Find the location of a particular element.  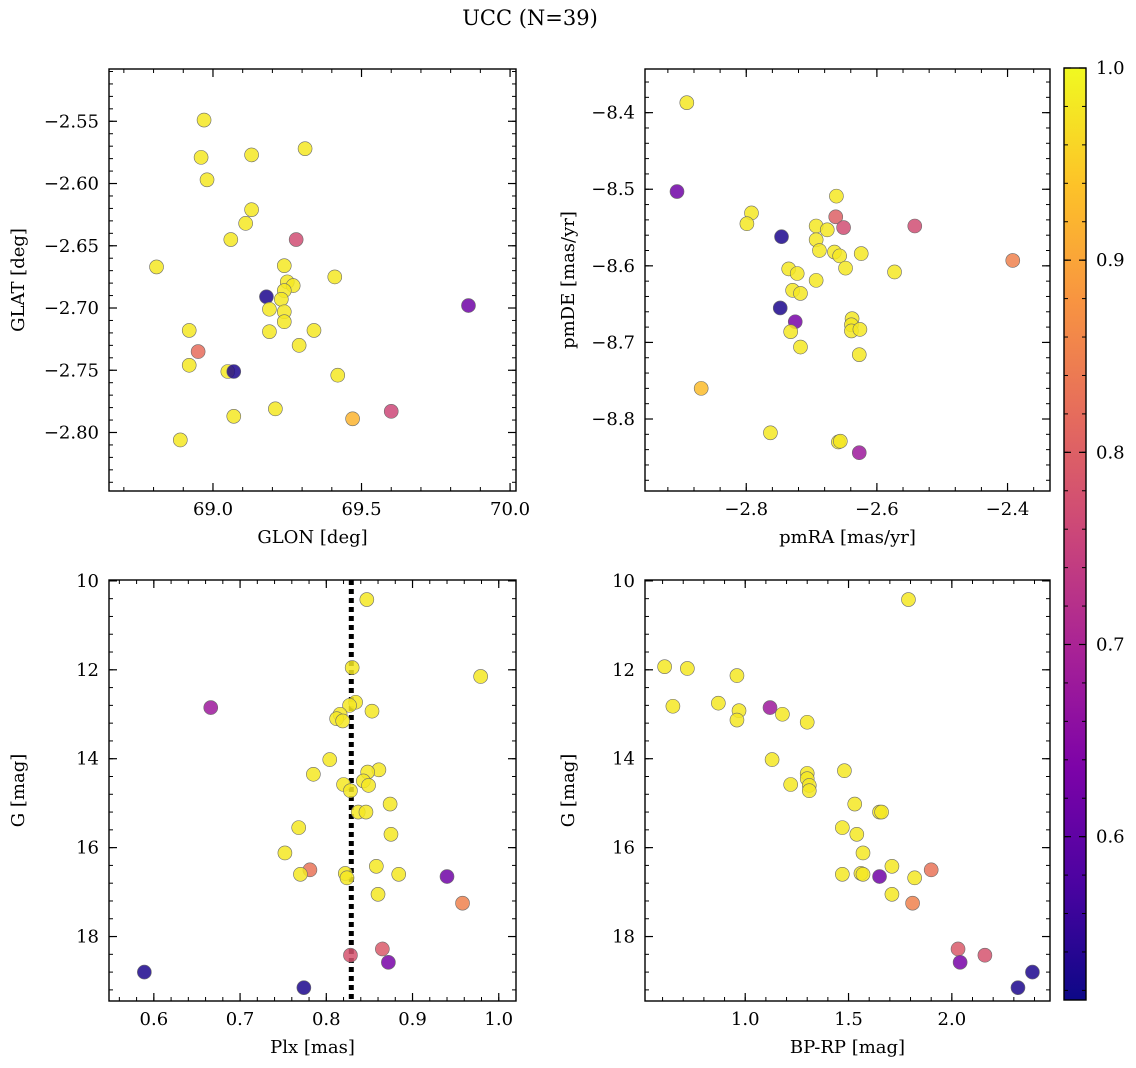

y-axis-label: pmDE [mas/yr] is located at coordinates (568, 280).